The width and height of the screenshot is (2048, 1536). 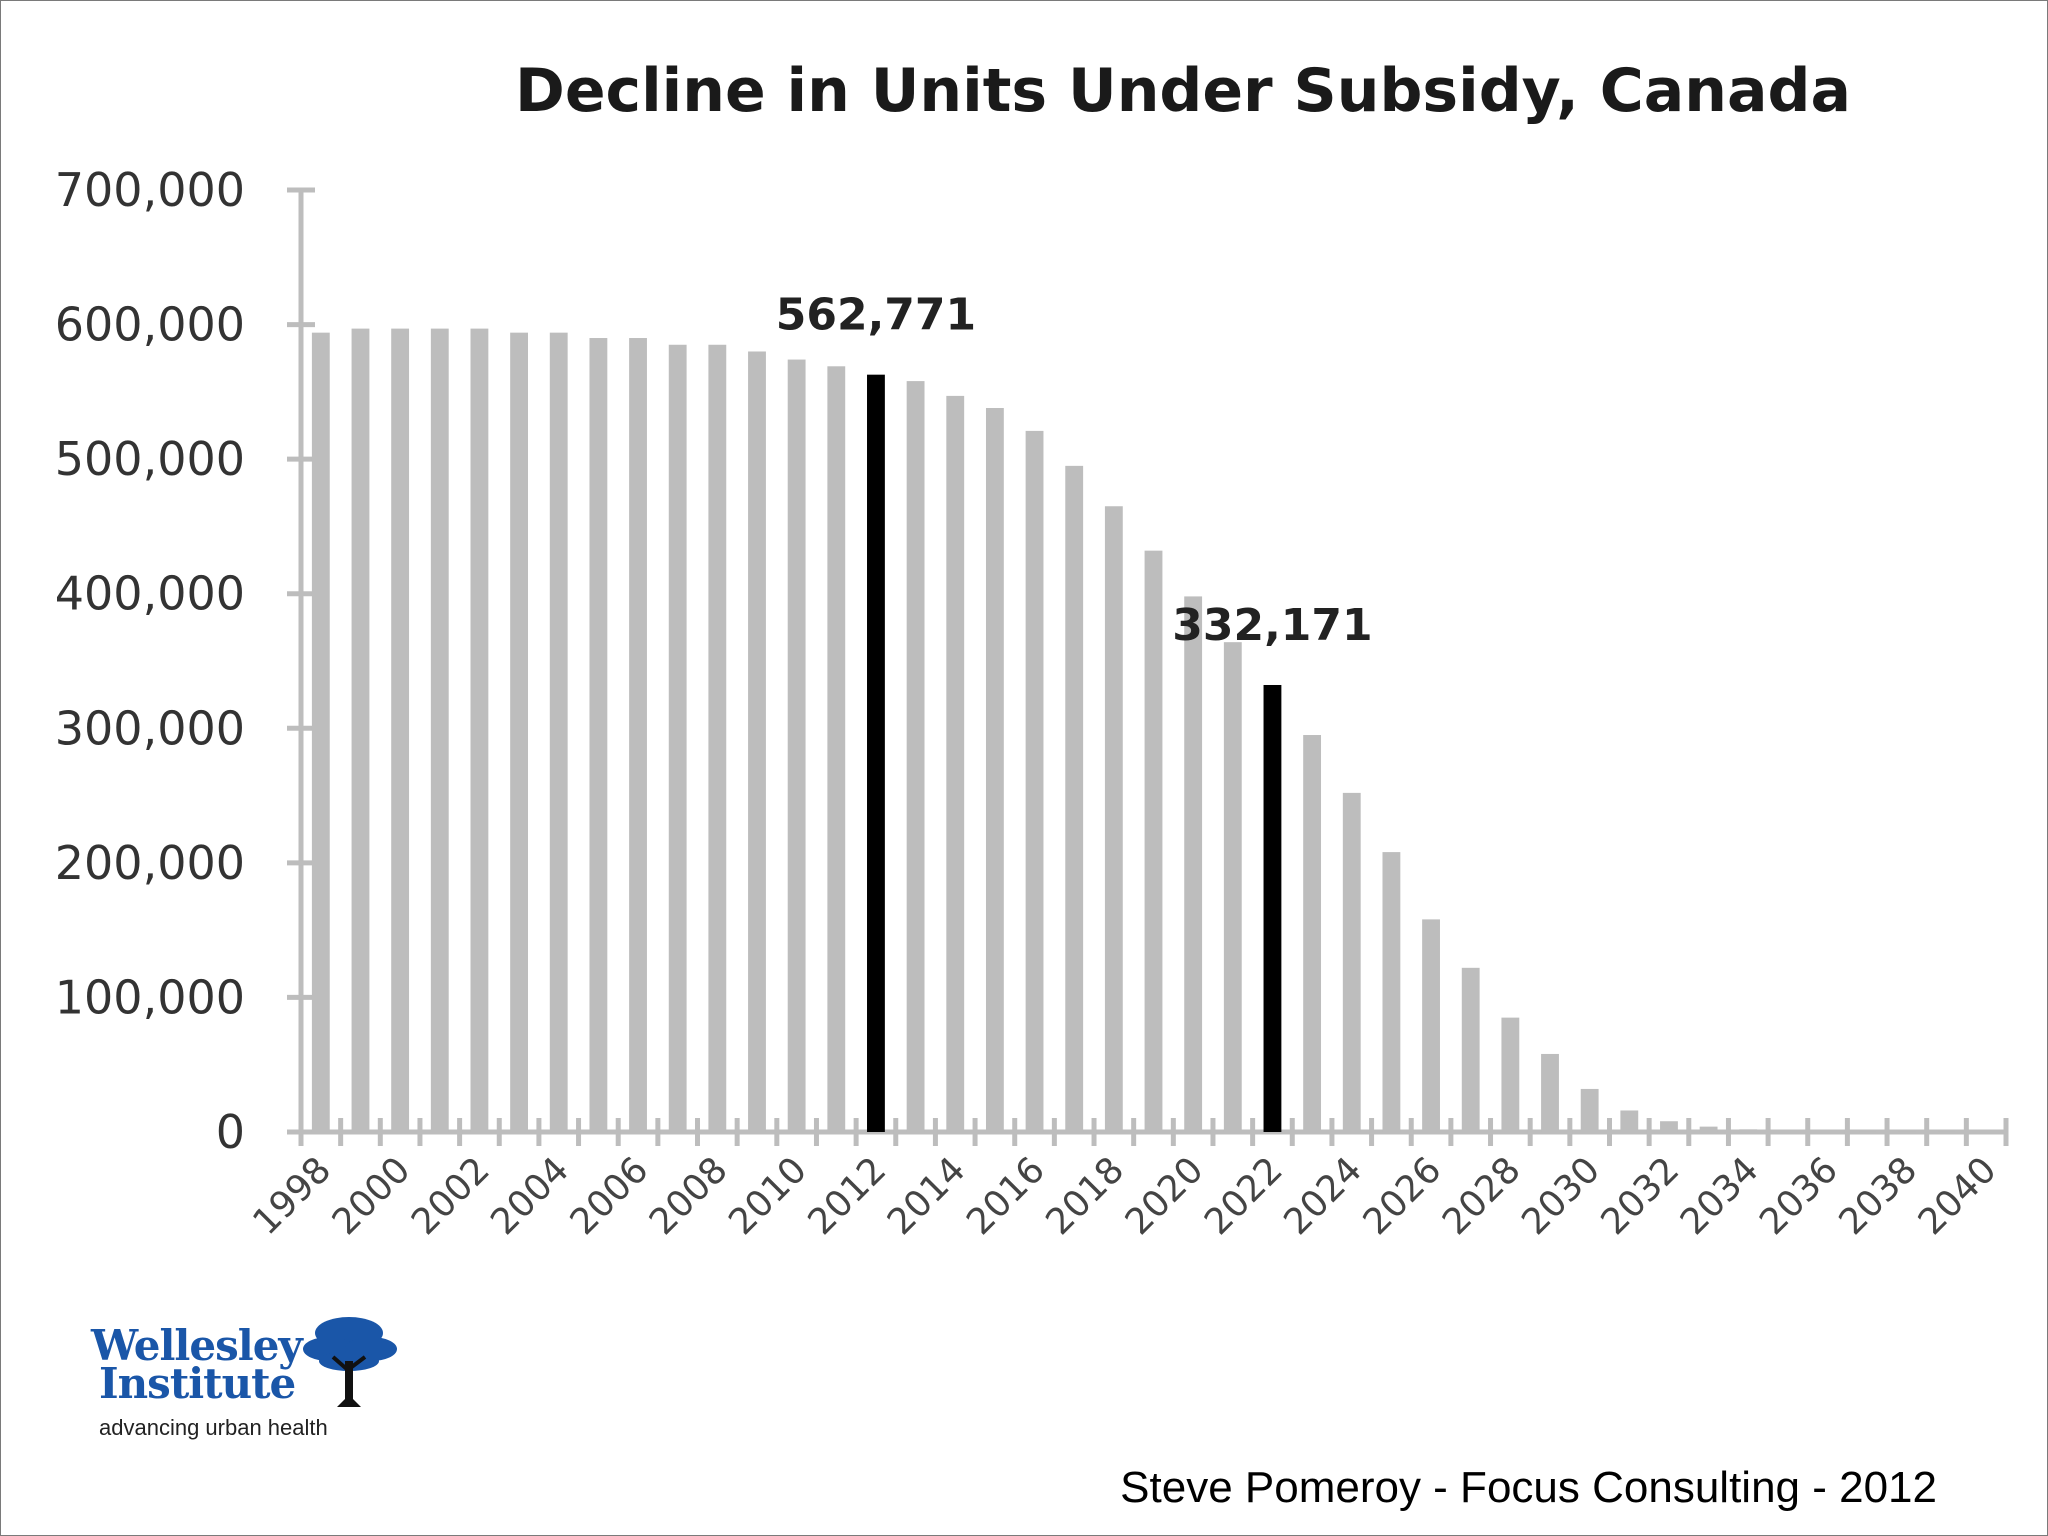 What do you see at coordinates (230, 1132) in the screenshot?
I see `y-tick-label: 0` at bounding box center [230, 1132].